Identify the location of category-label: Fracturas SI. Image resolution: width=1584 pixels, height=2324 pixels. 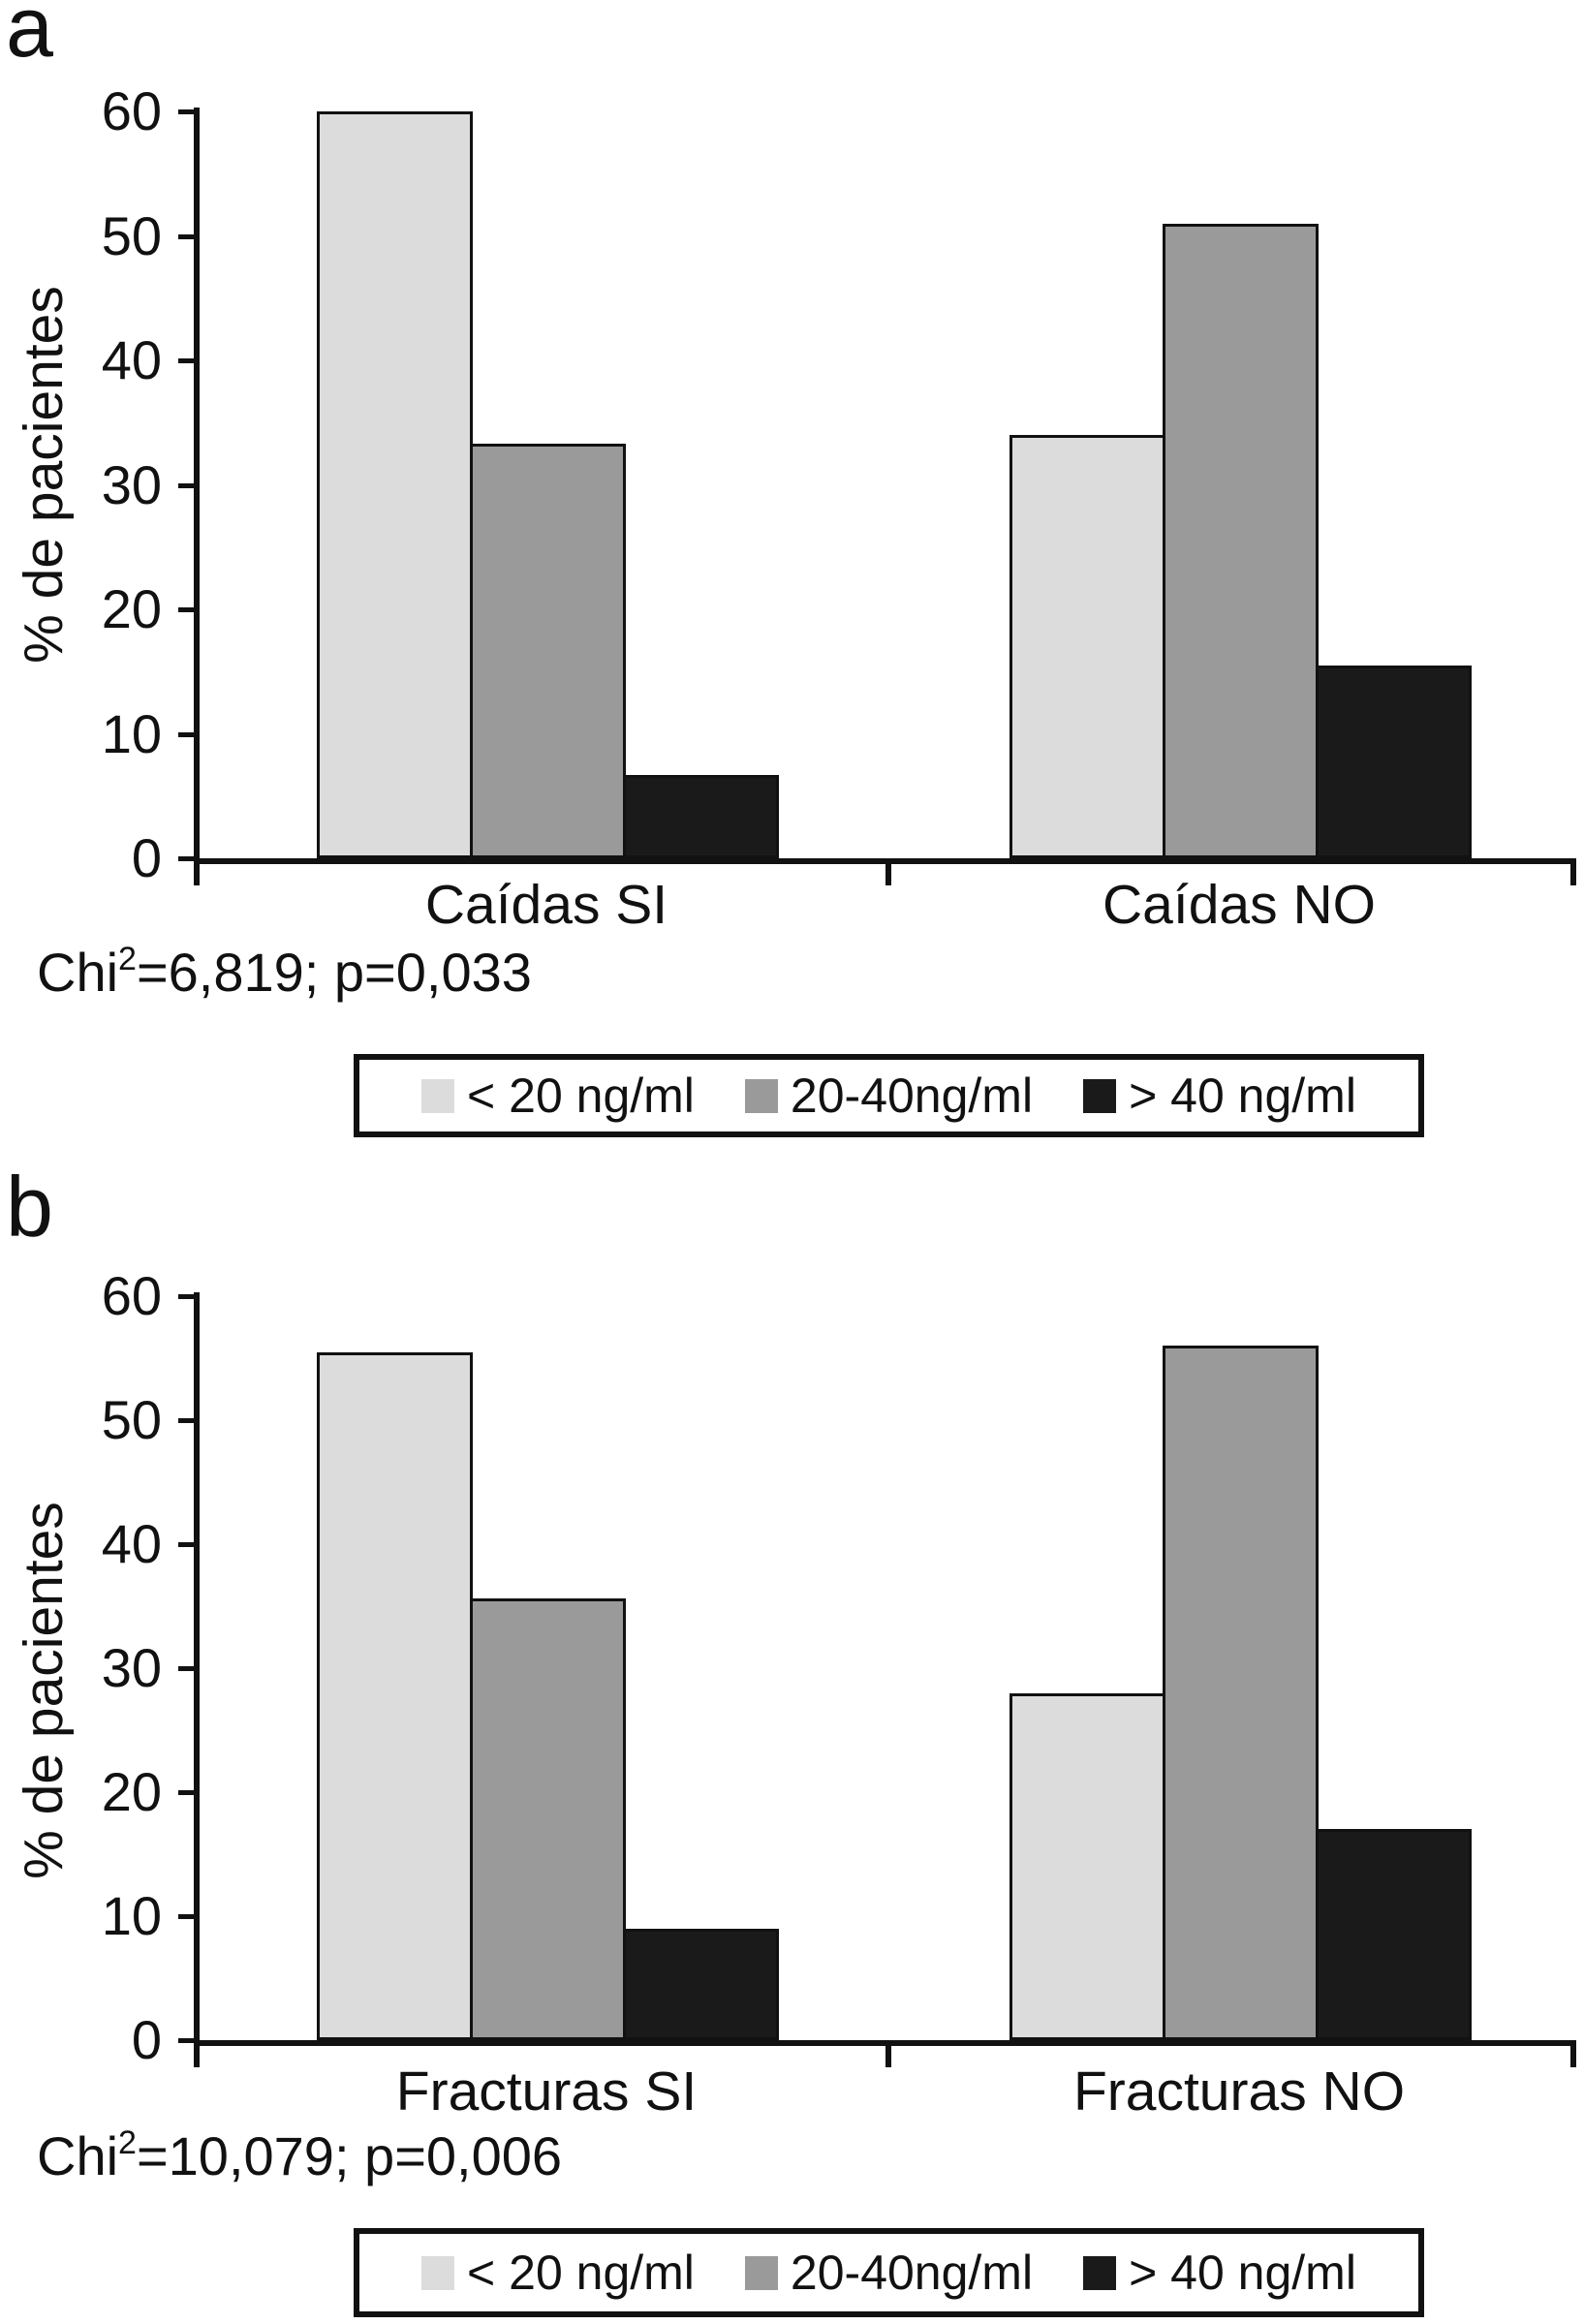
(547, 2092).